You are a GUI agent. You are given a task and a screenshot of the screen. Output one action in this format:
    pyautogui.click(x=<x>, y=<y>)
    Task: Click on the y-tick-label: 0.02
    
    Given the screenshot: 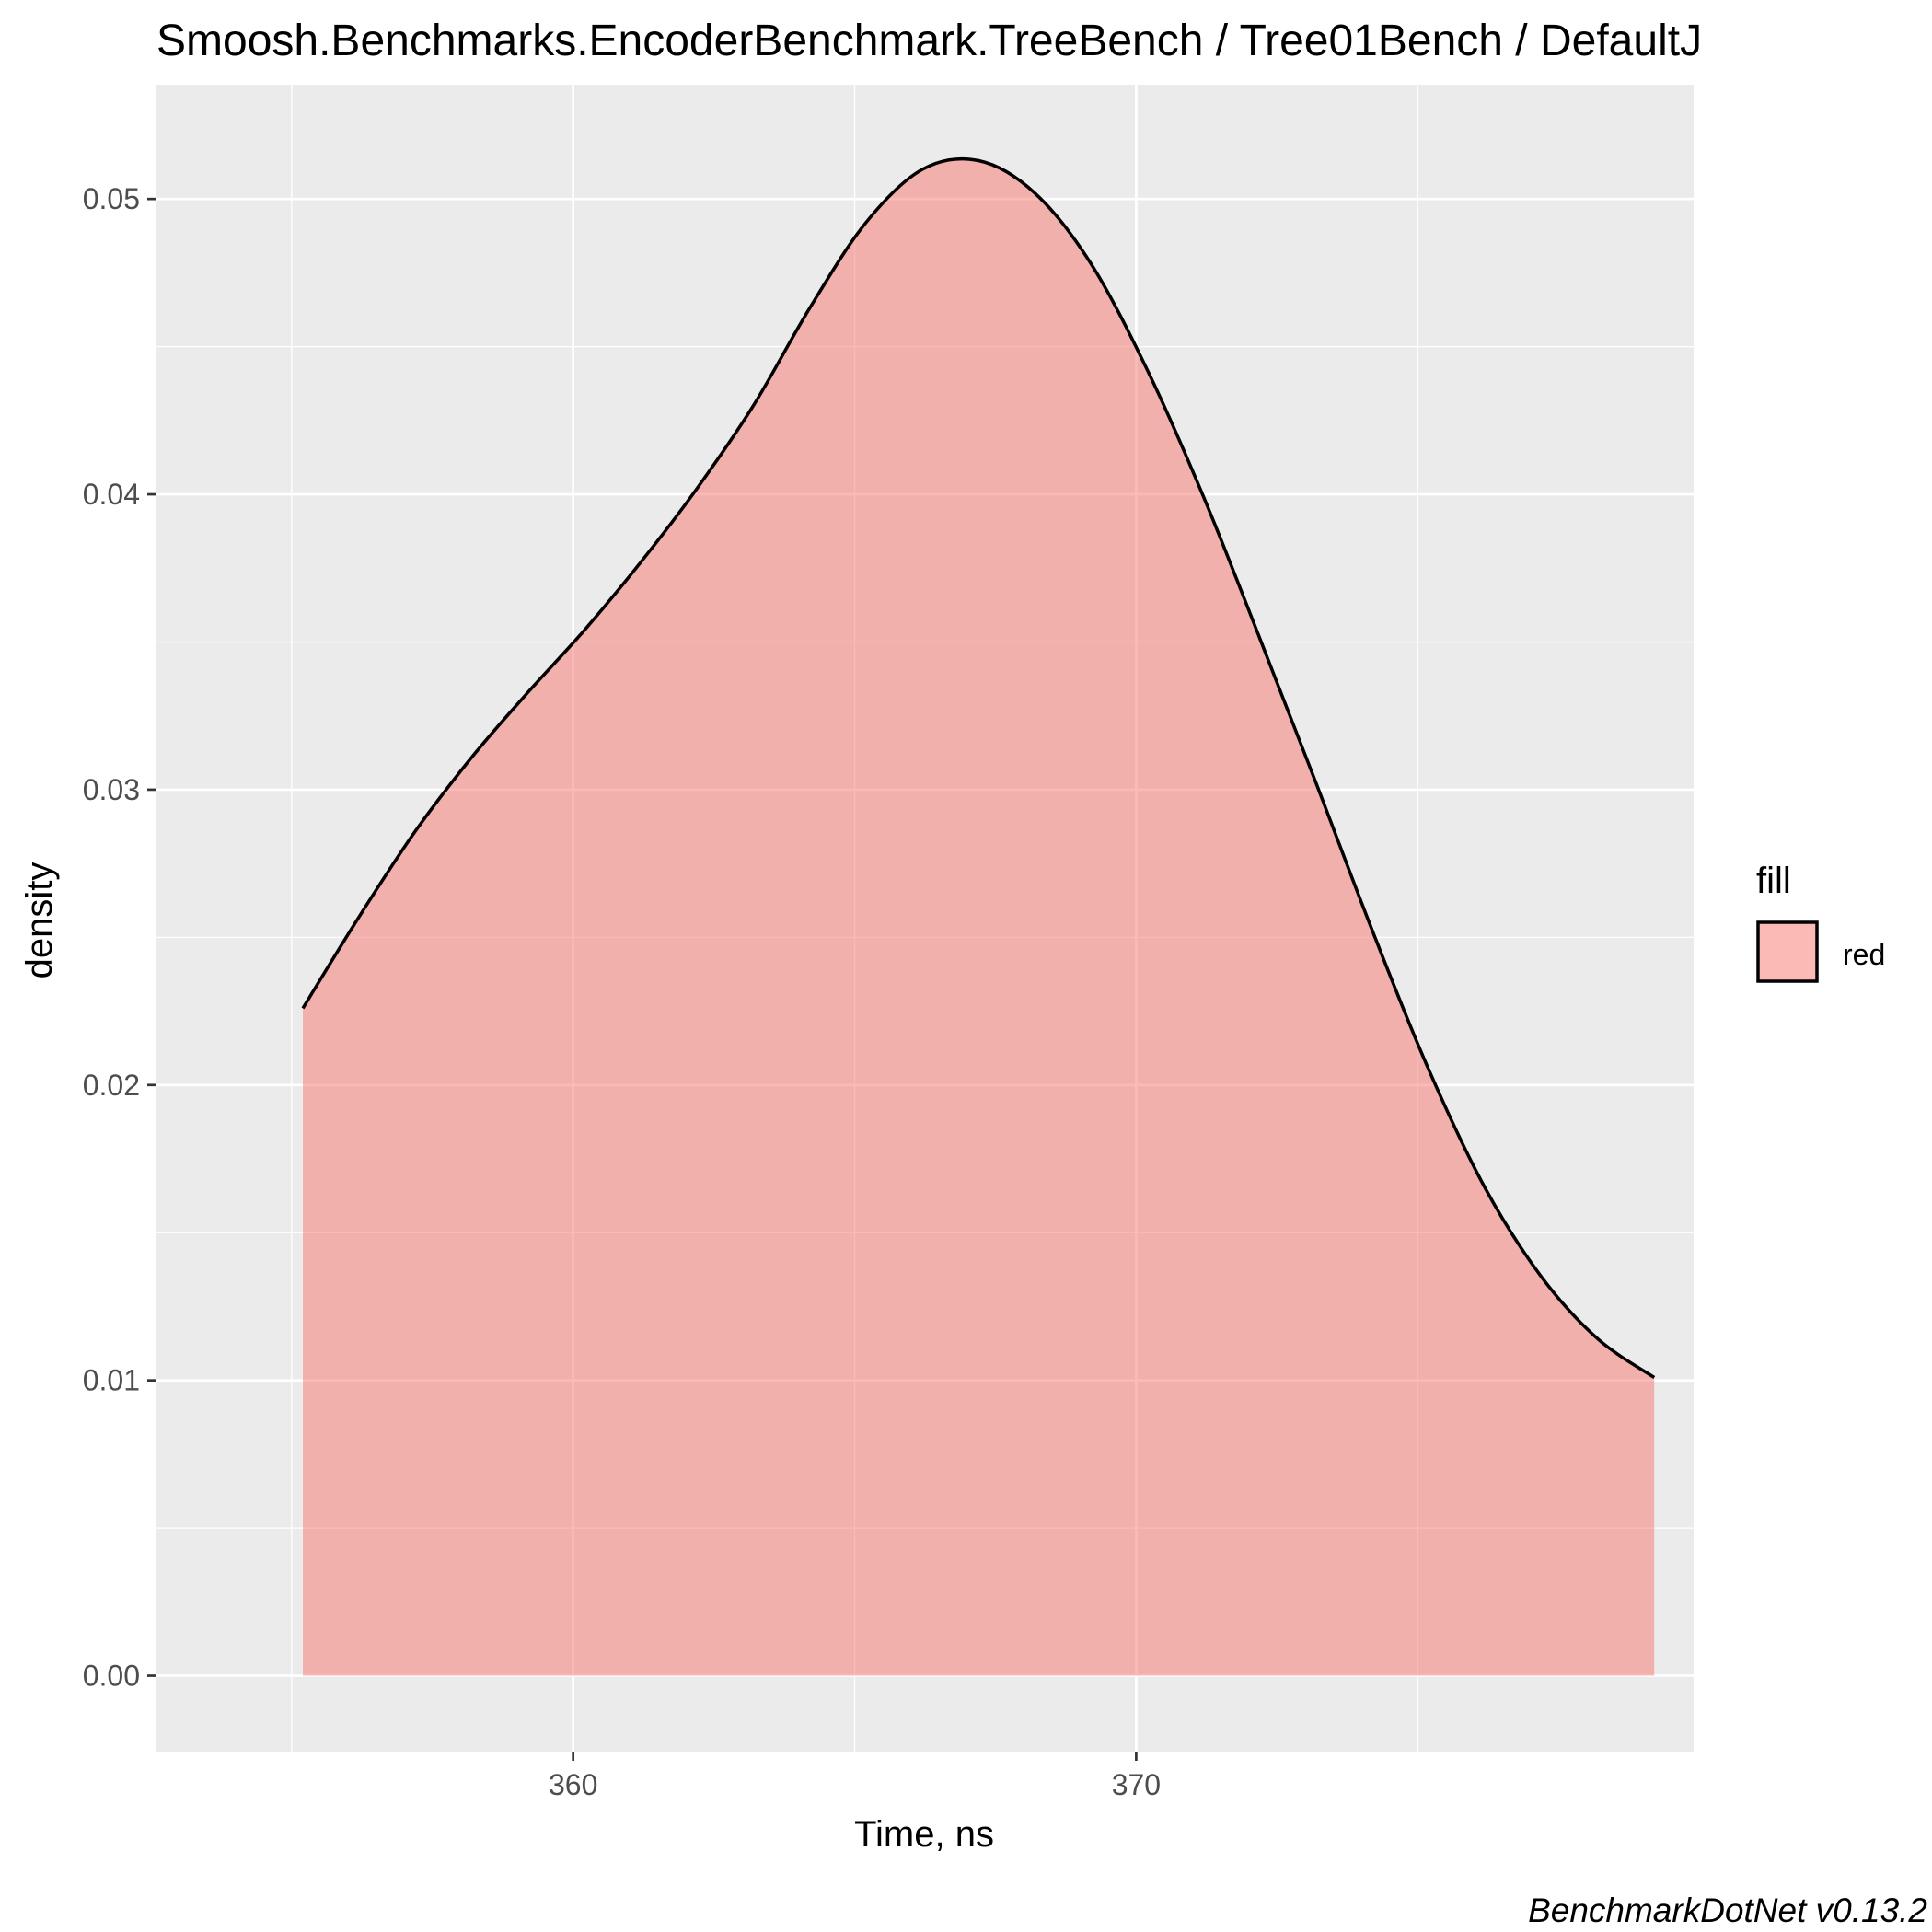 What is the action you would take?
    pyautogui.click(x=112, y=1086)
    